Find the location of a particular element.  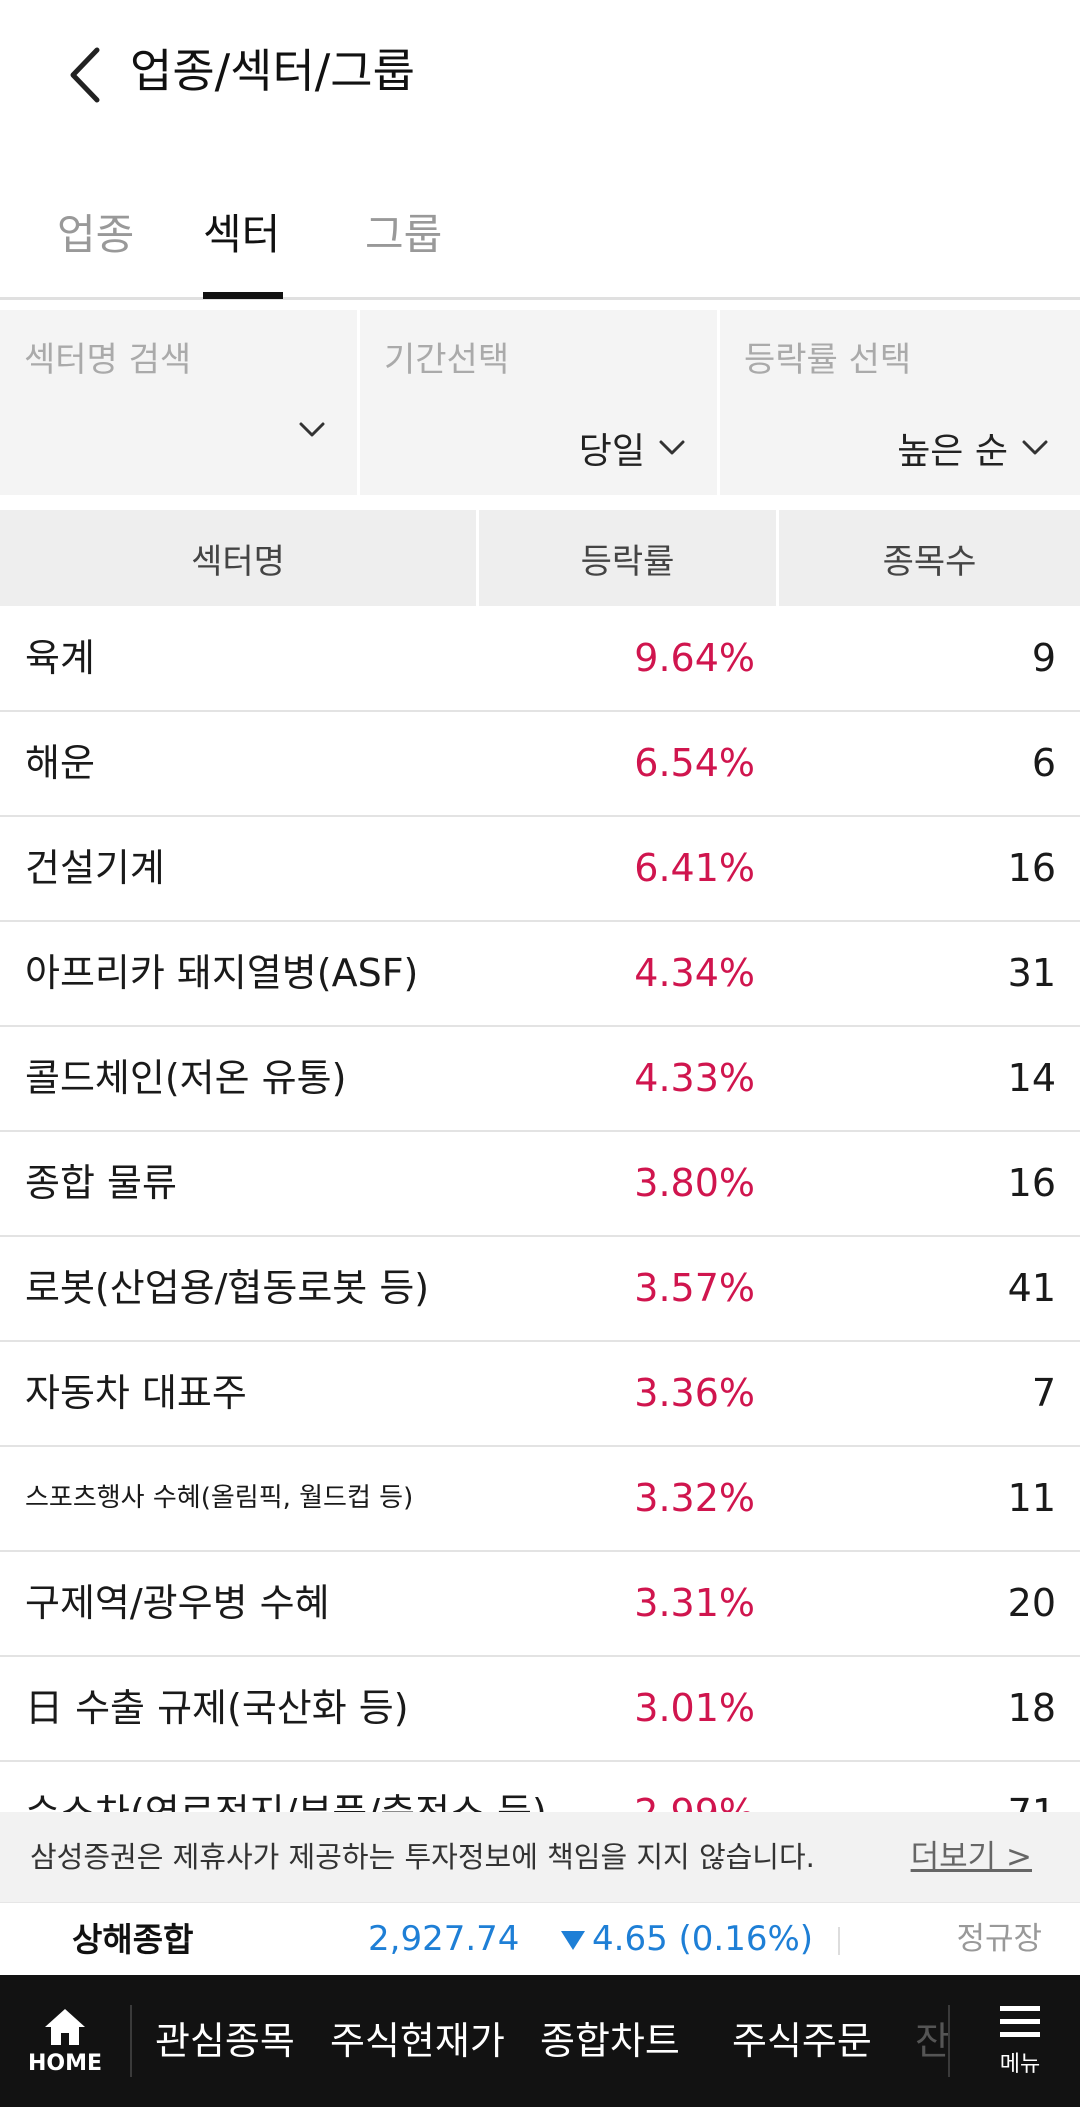

back-button is located at coordinates (85, 75).